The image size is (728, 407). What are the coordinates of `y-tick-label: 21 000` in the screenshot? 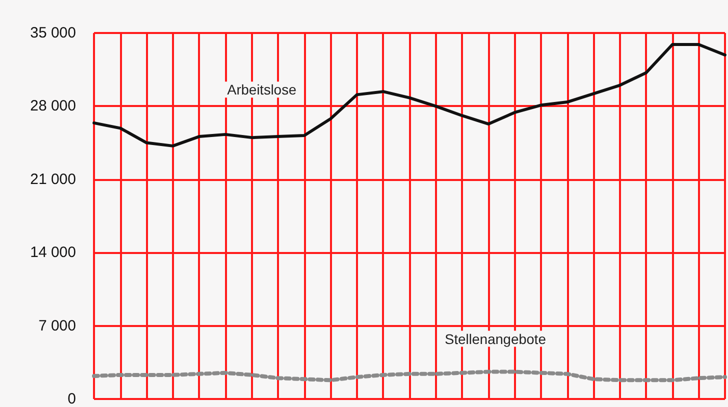 It's located at (53, 179).